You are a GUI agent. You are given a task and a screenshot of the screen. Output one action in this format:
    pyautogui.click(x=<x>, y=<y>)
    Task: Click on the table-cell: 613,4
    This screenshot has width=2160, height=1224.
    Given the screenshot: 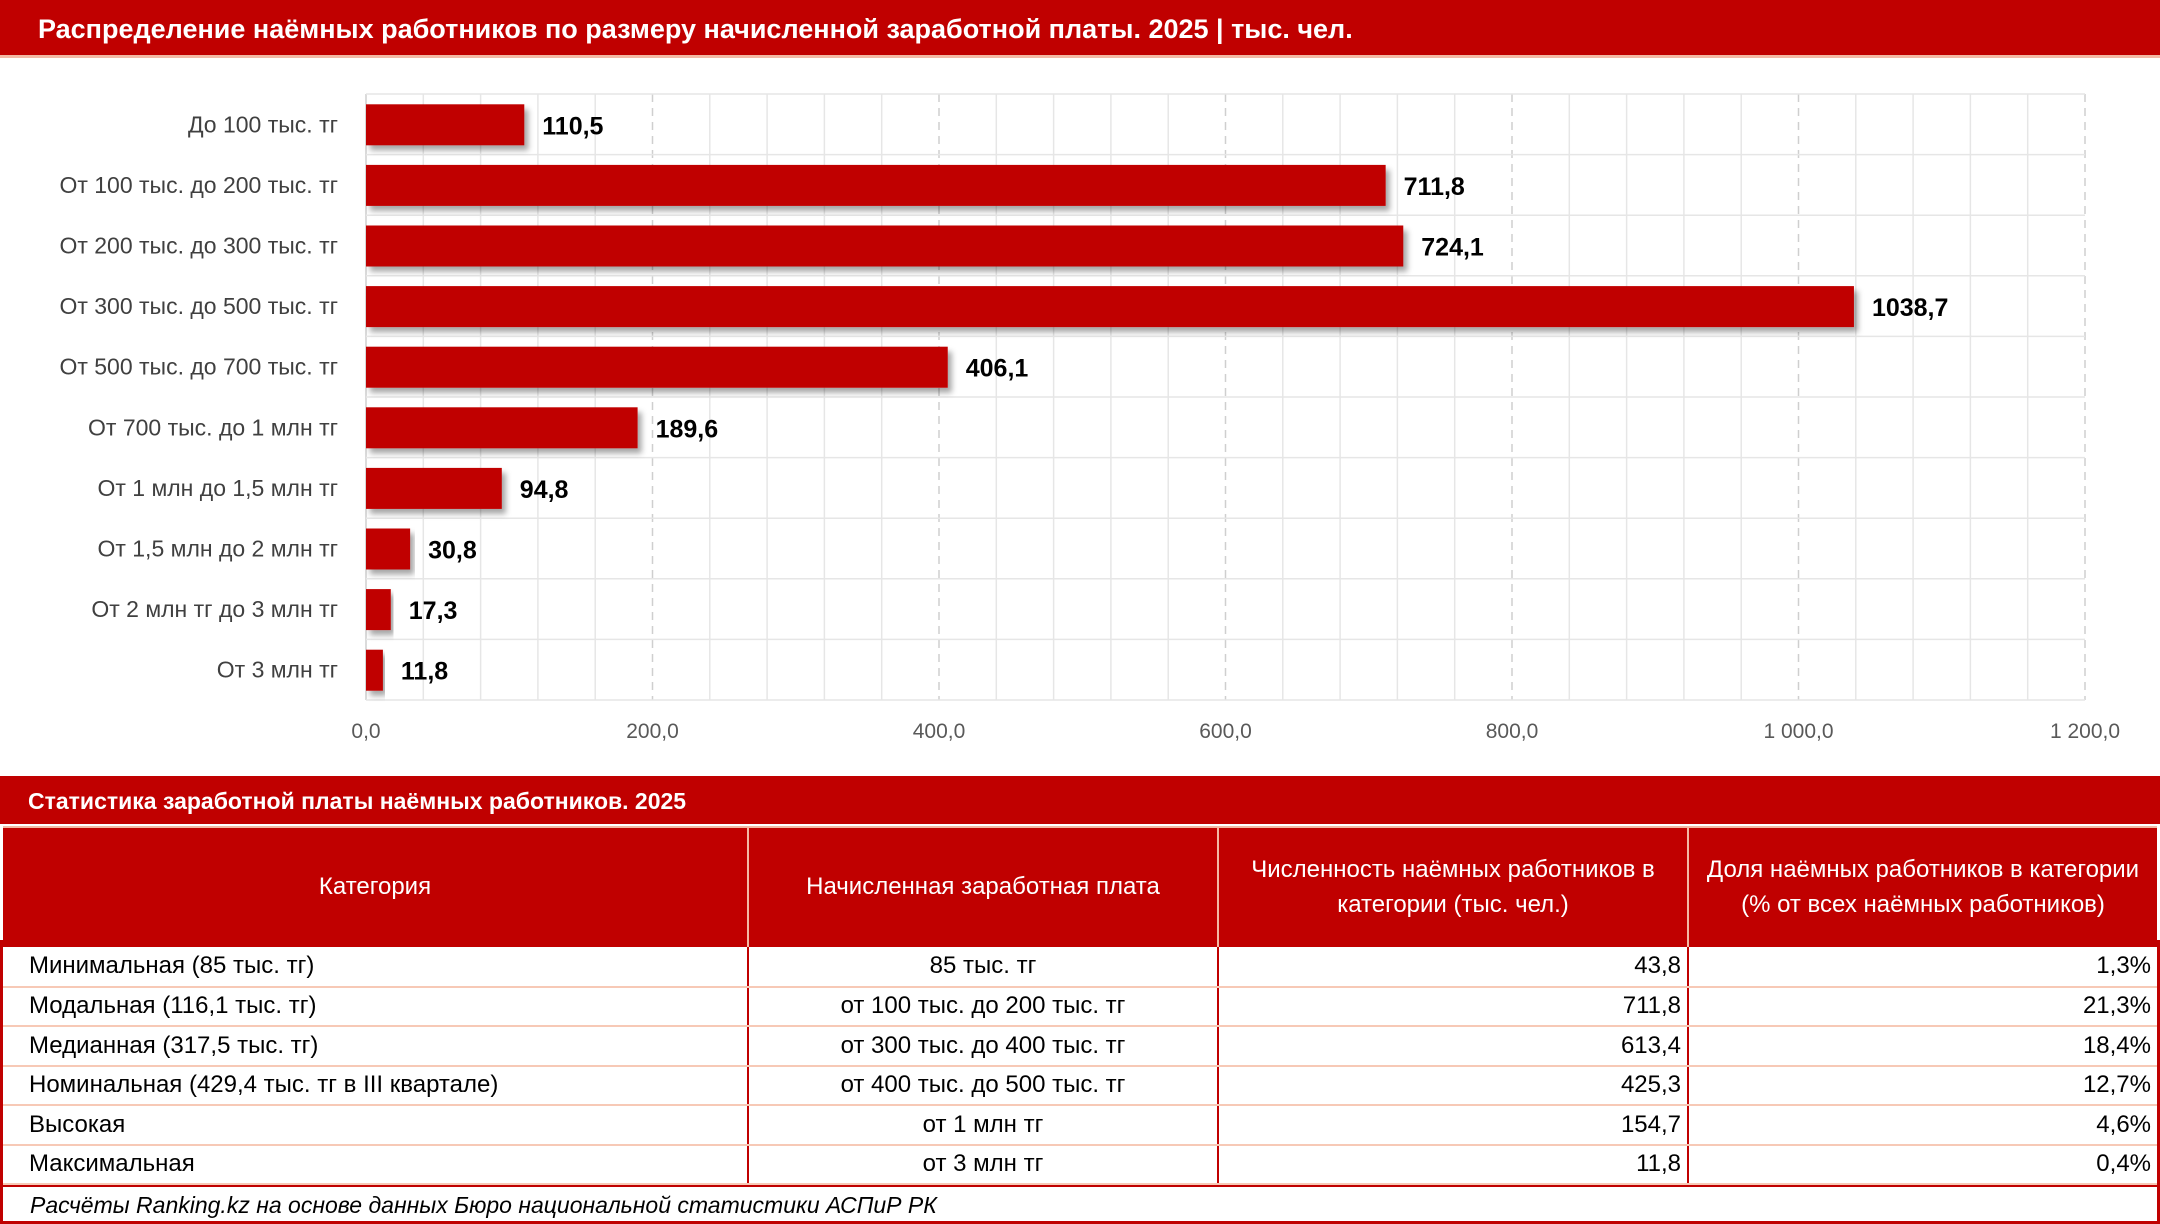 What is the action you would take?
    pyautogui.click(x=1452, y=1046)
    